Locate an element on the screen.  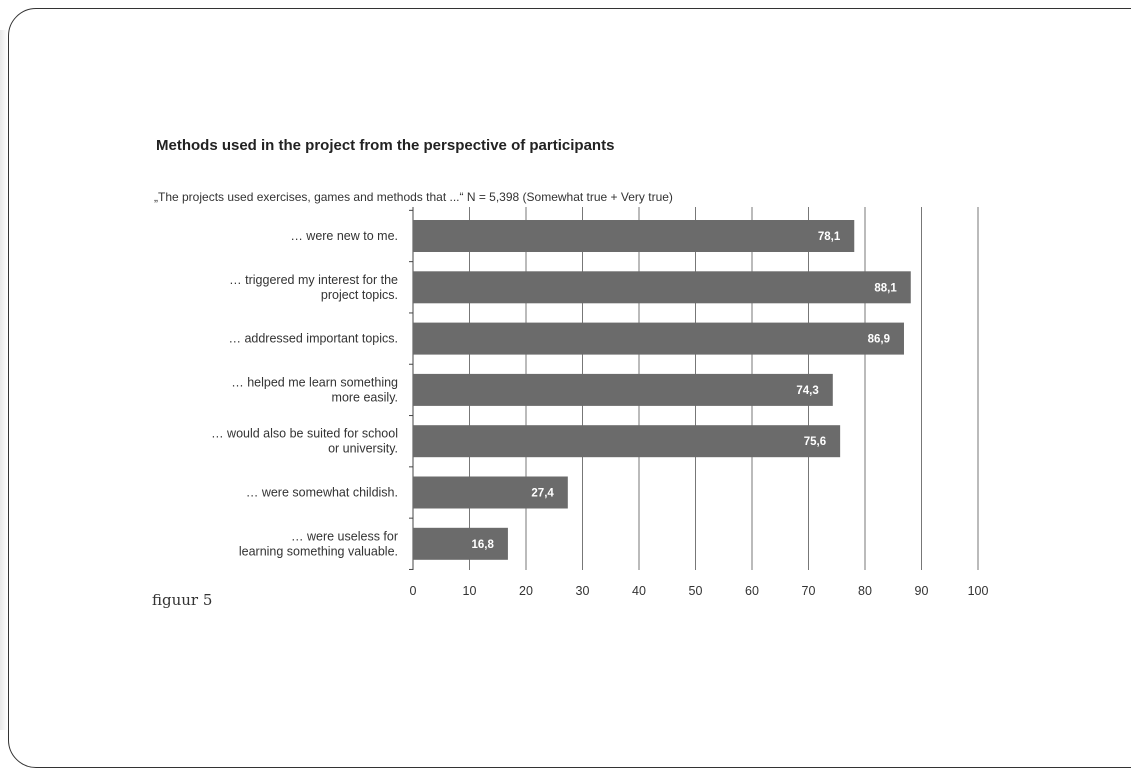
category-label: … triggered my interest for the is located at coordinates (313, 280).